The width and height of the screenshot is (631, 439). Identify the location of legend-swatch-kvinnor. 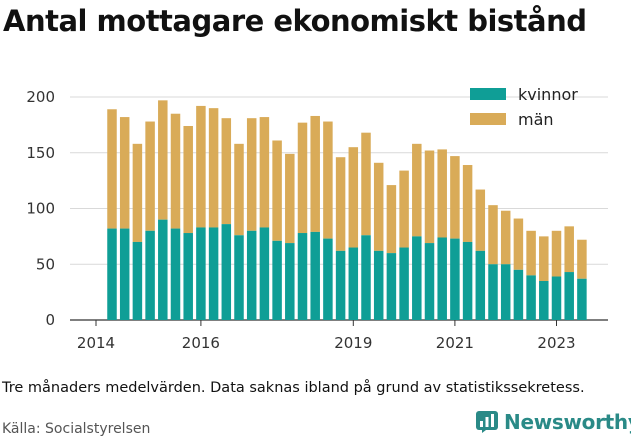
(488, 94).